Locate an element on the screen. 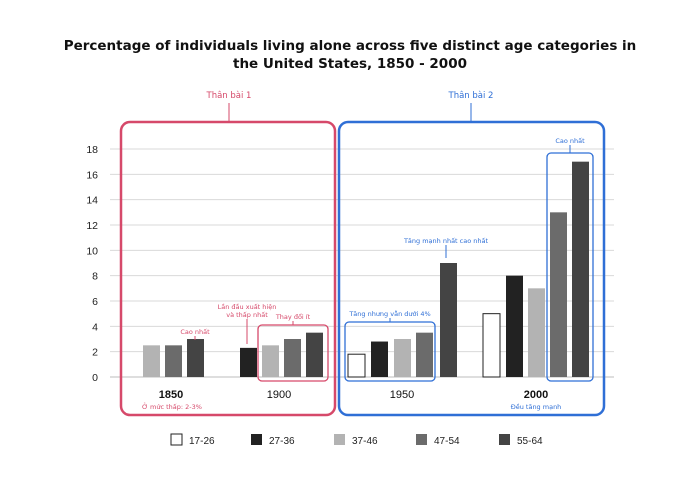 The width and height of the screenshot is (700, 487). y-tick-label-2: 2 is located at coordinates (95, 353).